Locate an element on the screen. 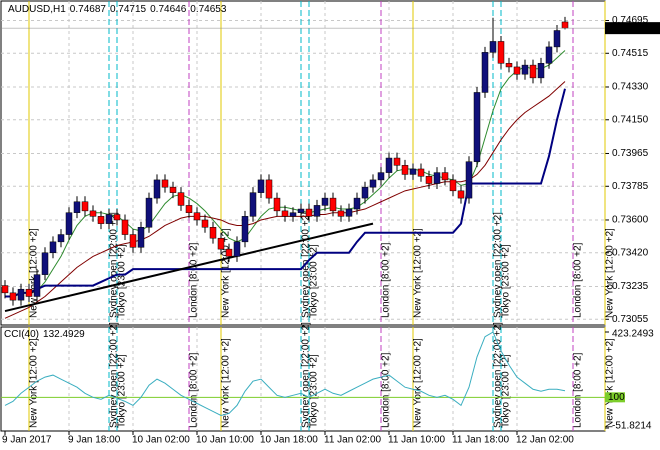  y-tick-label: 0.73785 is located at coordinates (630, 186).